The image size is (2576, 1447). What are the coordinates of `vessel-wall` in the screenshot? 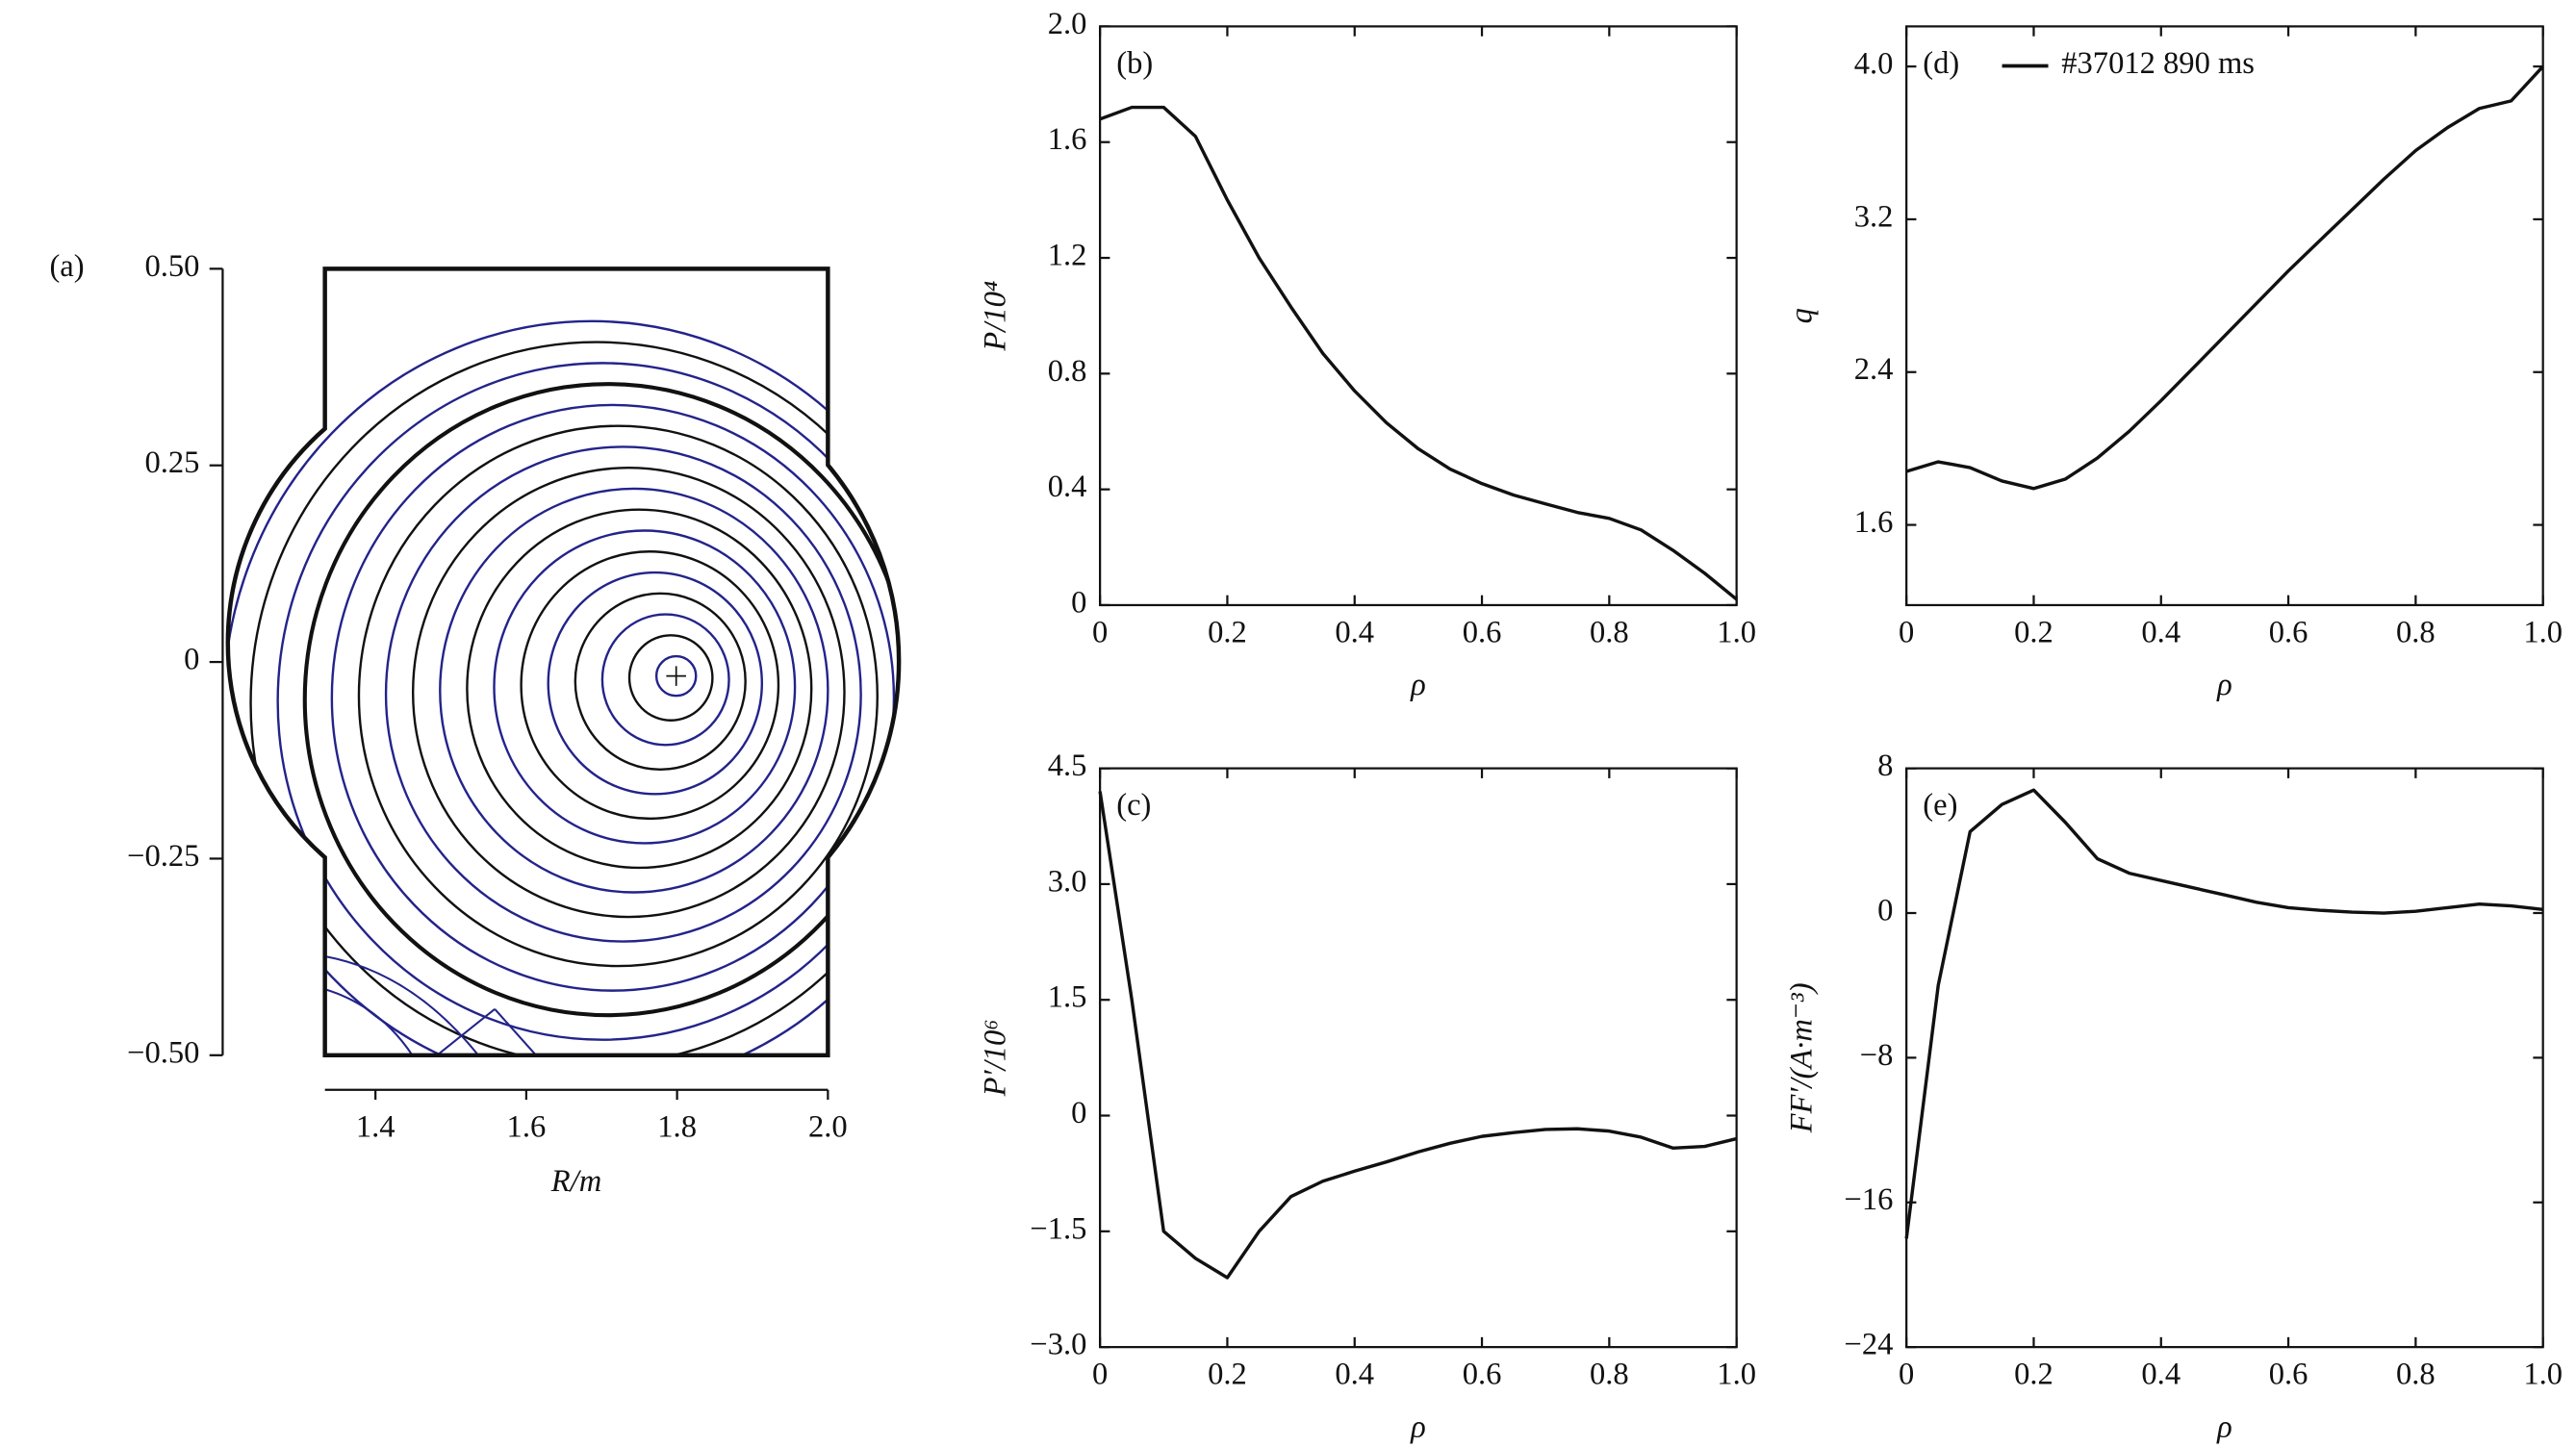 It's located at (563, 662).